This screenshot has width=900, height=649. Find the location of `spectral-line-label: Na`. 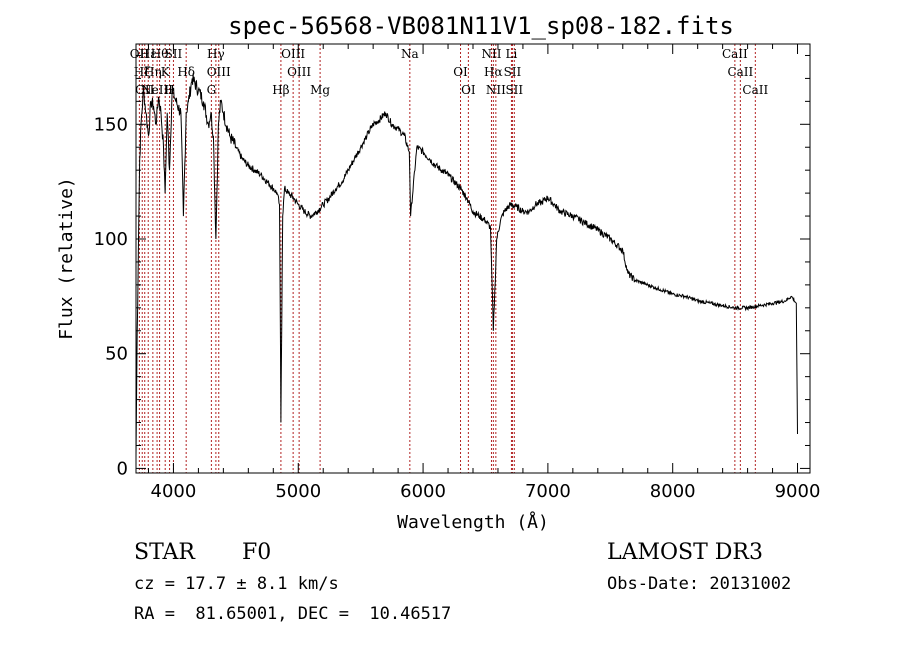

spectral-line-label: Na is located at coordinates (410, 54).